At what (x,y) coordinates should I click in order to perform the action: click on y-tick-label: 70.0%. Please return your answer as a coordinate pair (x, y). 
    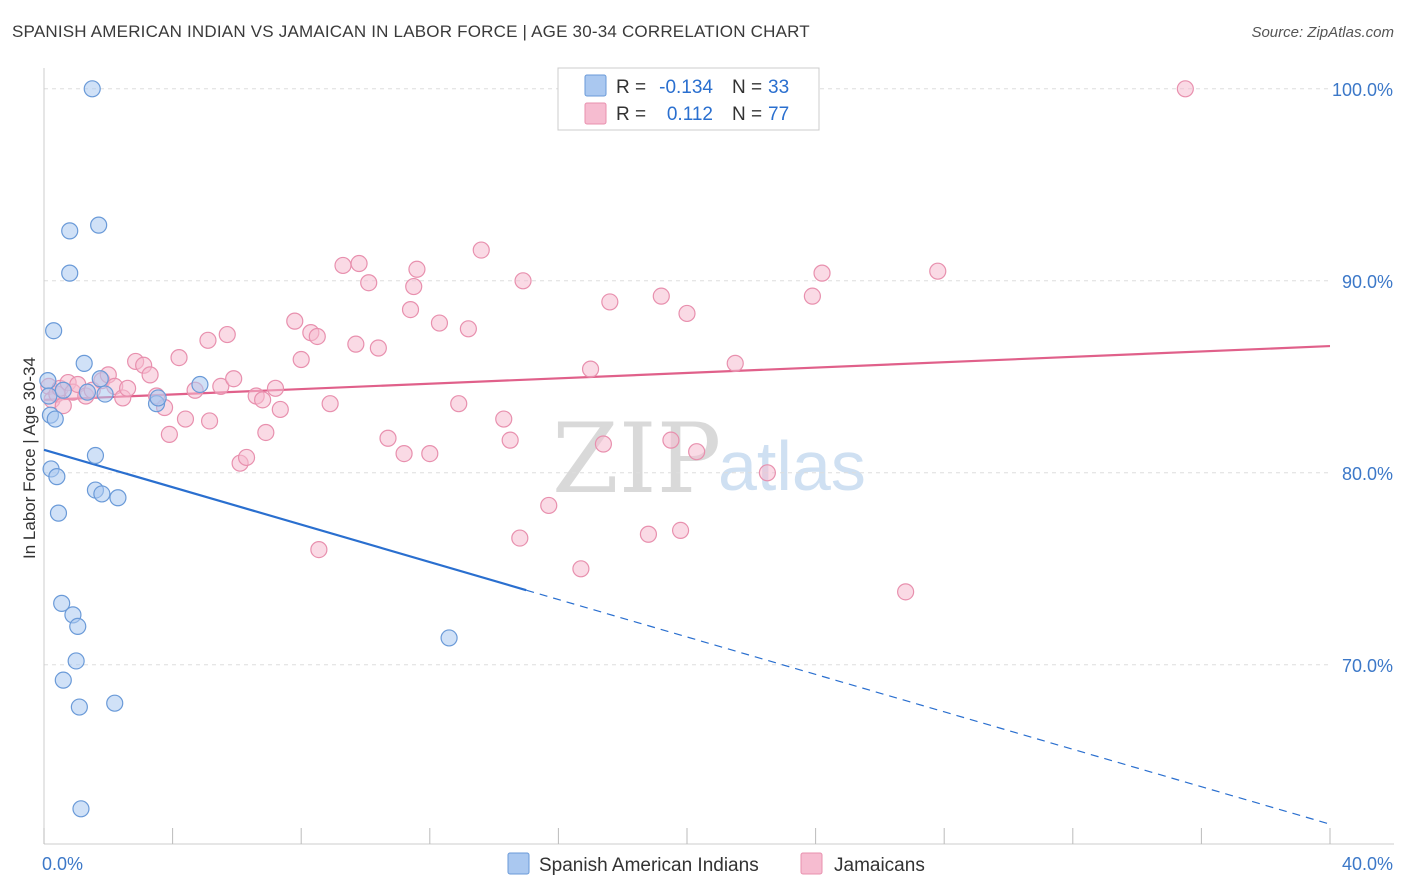
    Looking at the image, I should click on (1367, 666).